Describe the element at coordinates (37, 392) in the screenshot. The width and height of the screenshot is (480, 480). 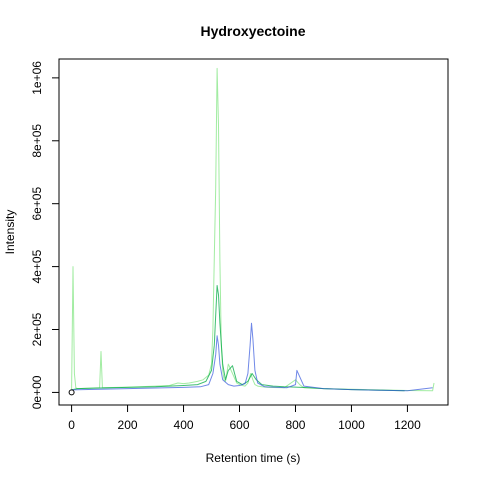
I see `y-tick-label: 0e+00` at that location.